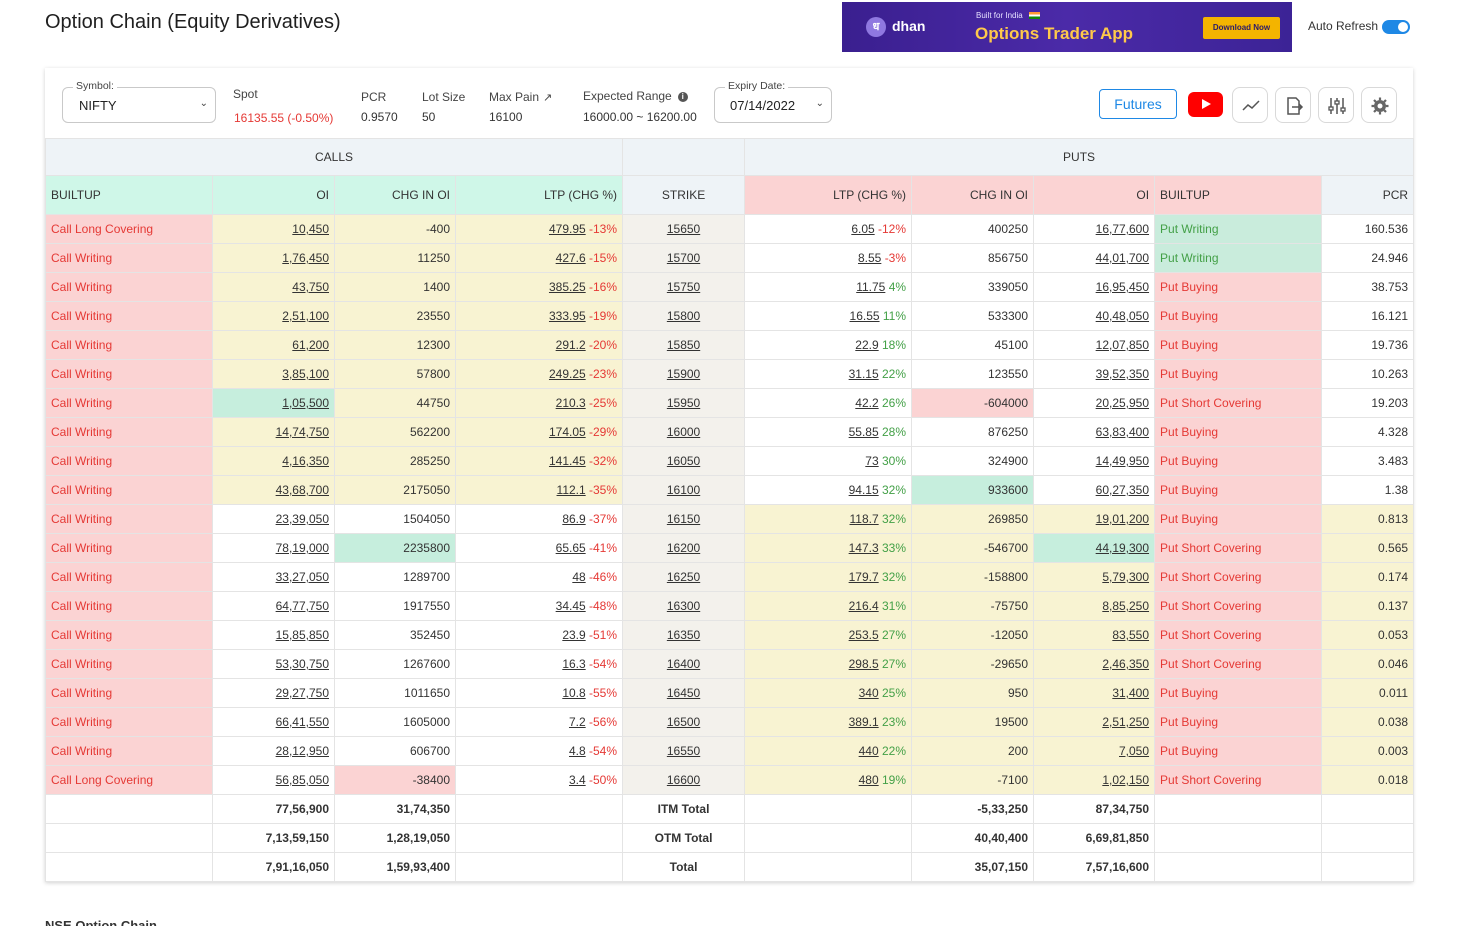 The image size is (1477, 926). I want to click on call-ltp-link: 23.9, so click(574, 635).